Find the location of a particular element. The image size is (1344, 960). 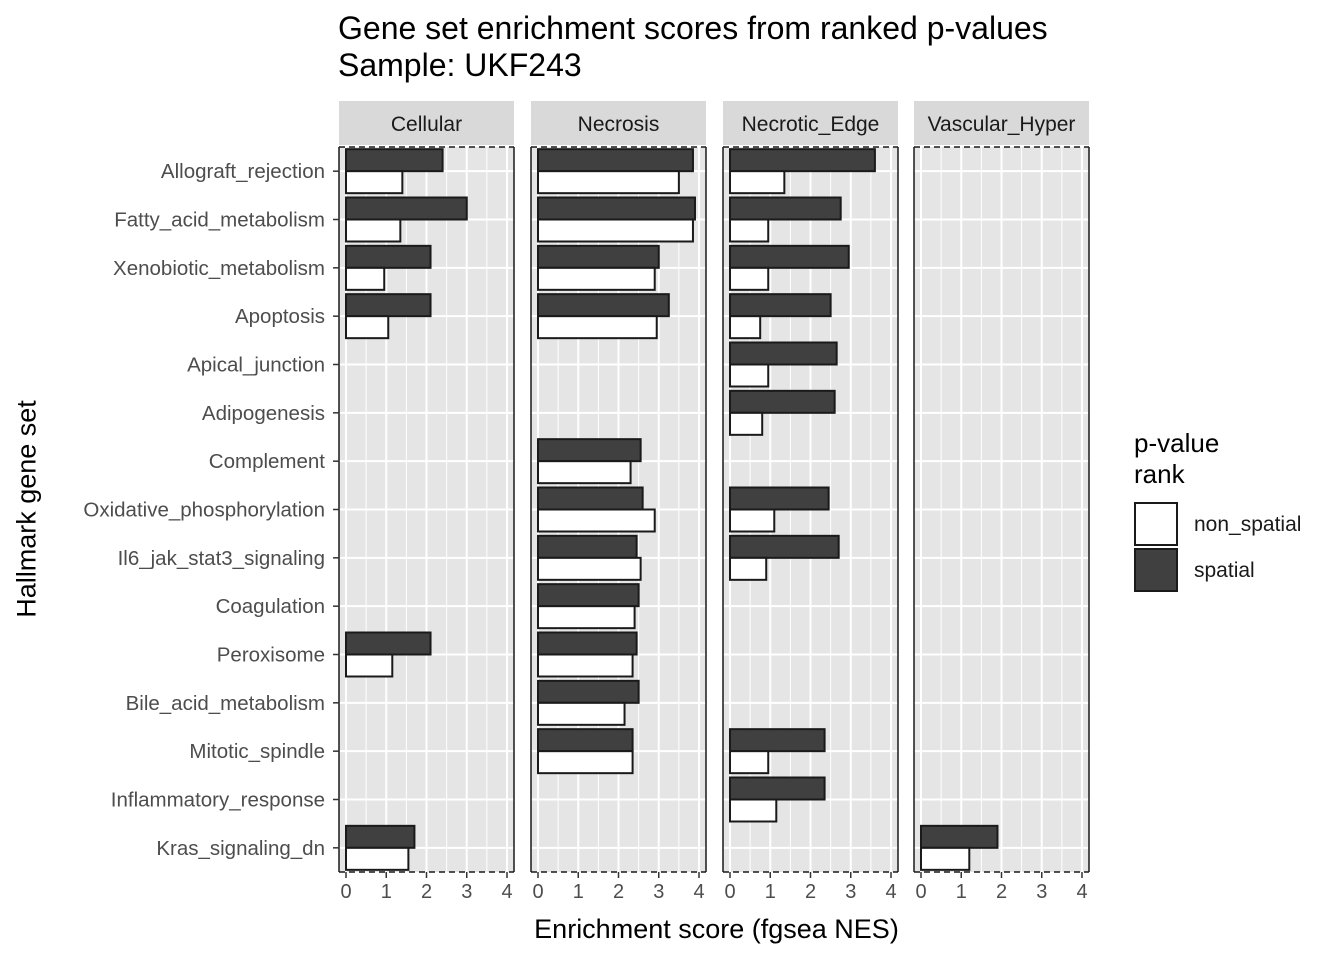

bar-spatial-vascular-hyper is located at coordinates (959, 836).